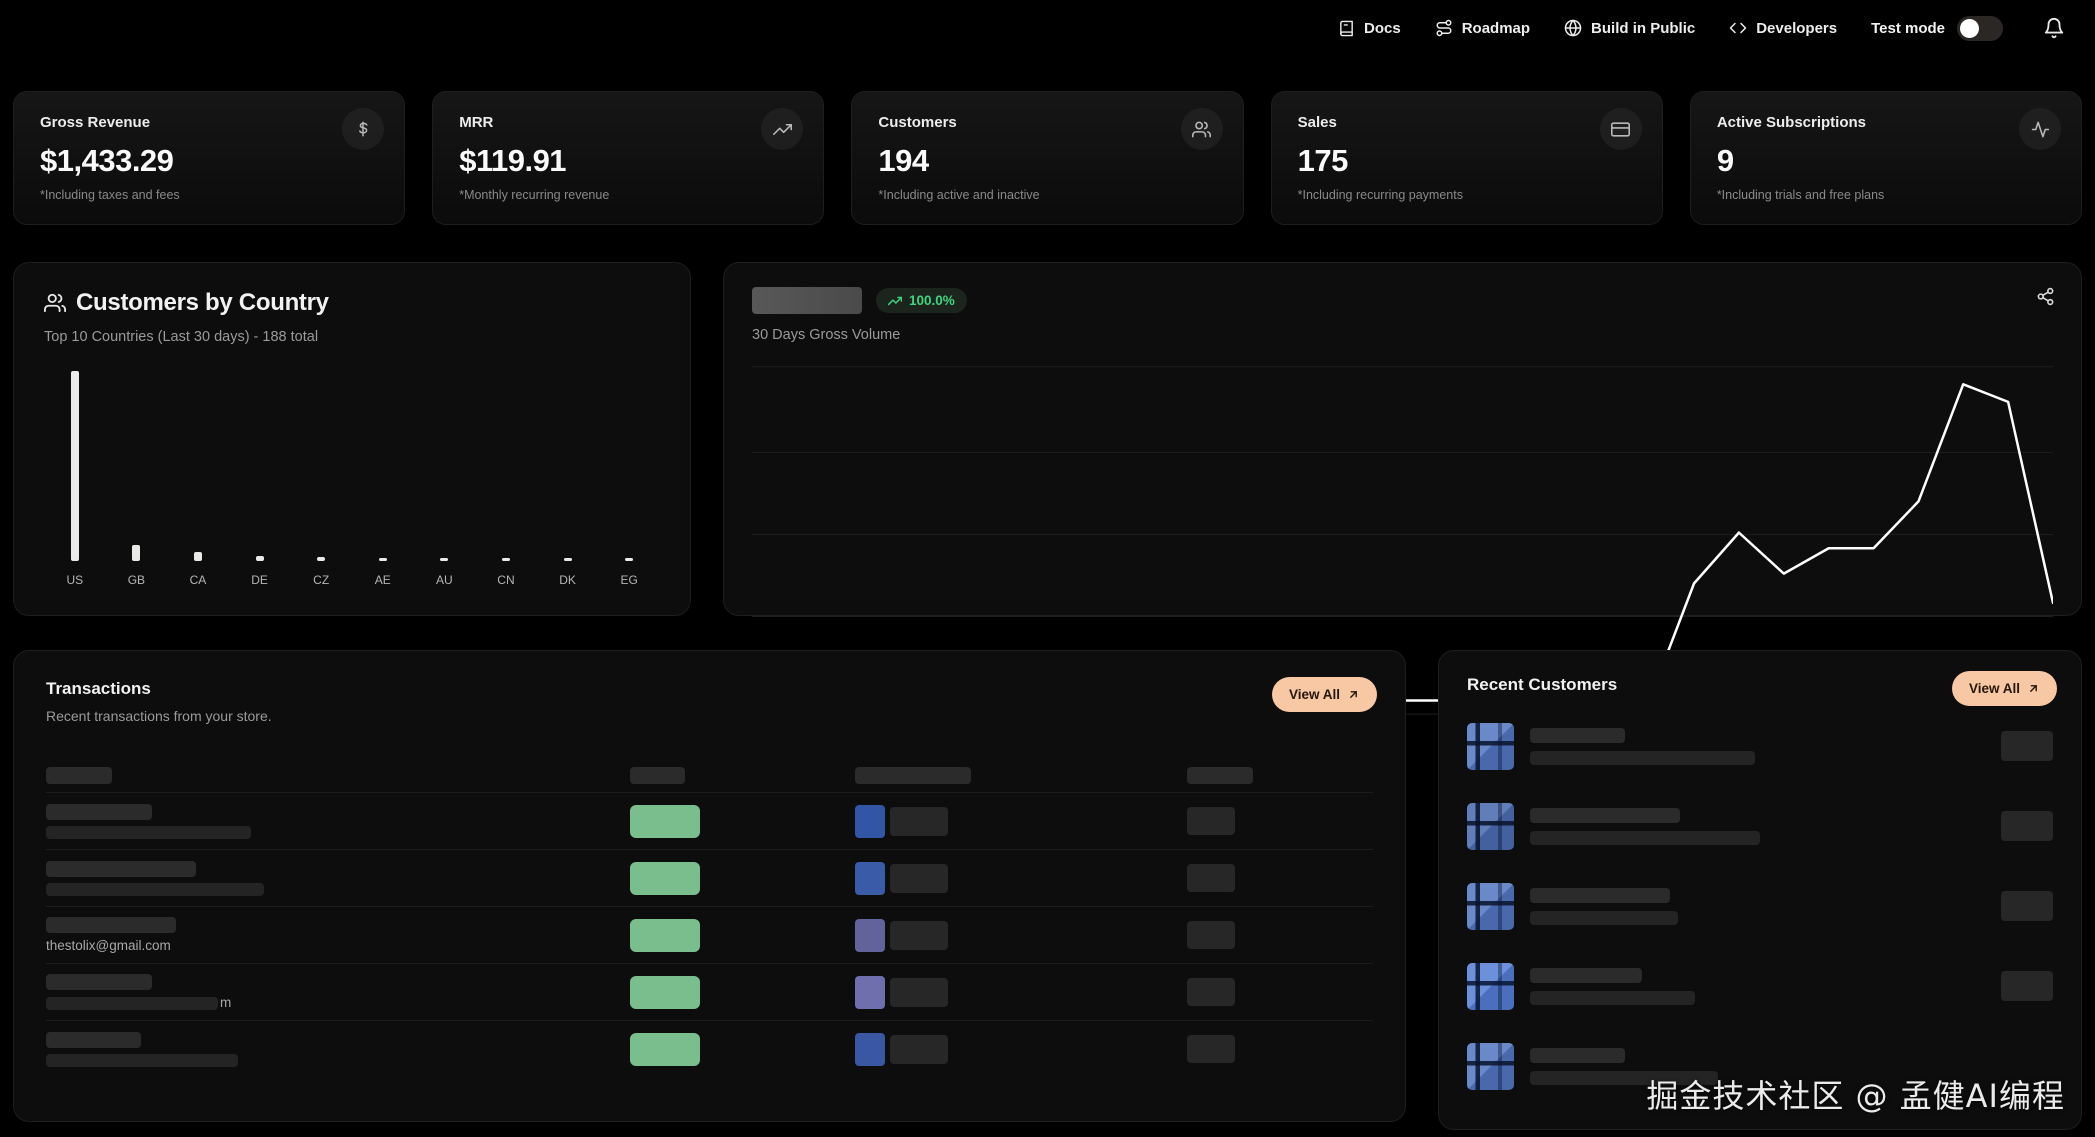 The image size is (2095, 1137). Describe the element at coordinates (826, 335) in the screenshot. I see `volume-panel-subtitle: 30 Days Gross Volume` at that location.